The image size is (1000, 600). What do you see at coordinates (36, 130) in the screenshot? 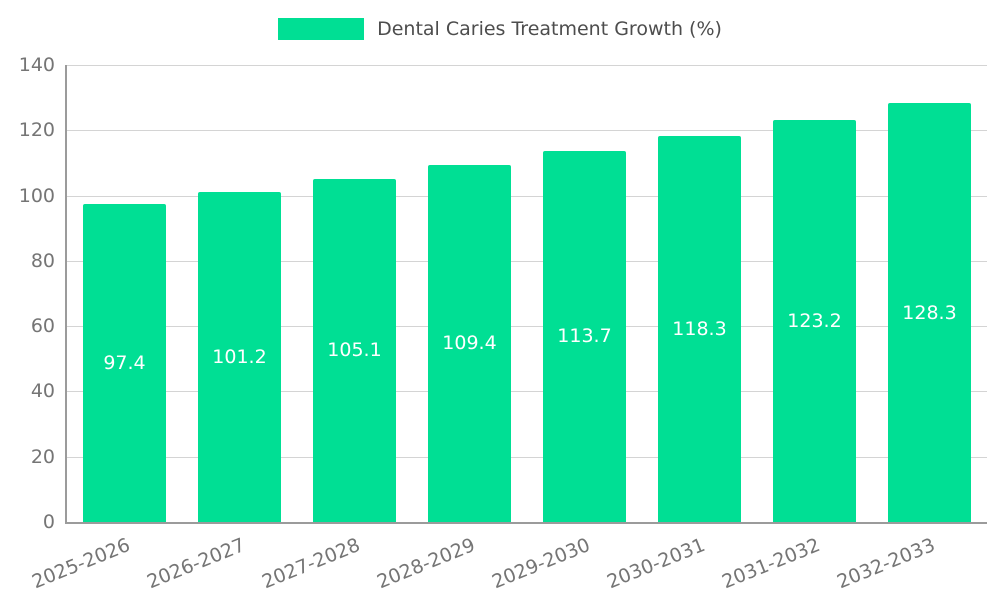
I see `y-axis-tick-label: 120` at bounding box center [36, 130].